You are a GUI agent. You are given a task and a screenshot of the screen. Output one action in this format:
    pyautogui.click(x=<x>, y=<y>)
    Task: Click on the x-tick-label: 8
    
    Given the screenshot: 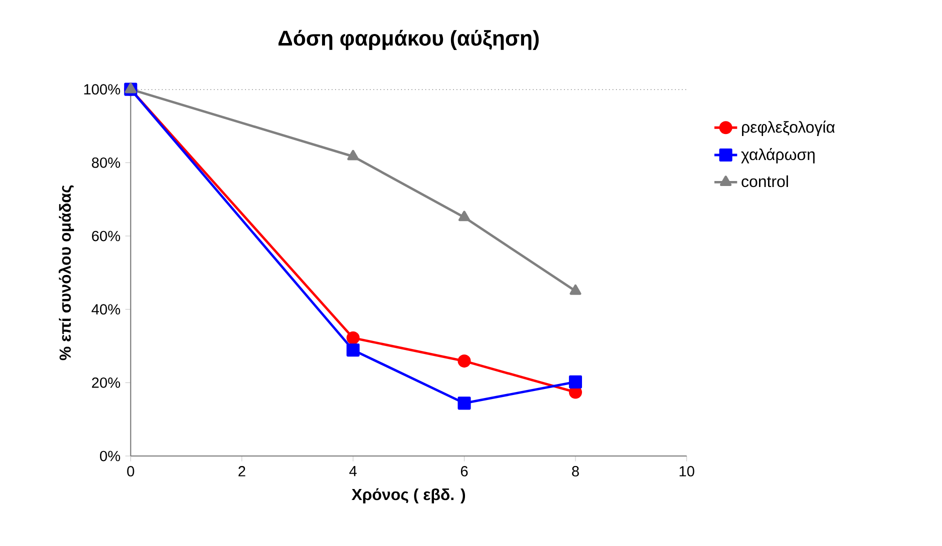 What is the action you would take?
    pyautogui.click(x=575, y=471)
    